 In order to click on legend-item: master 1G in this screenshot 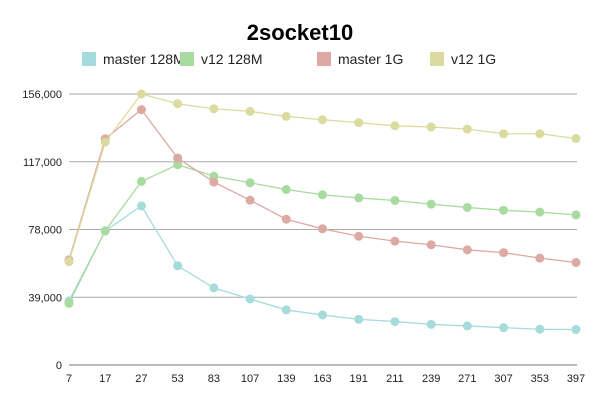, I will do `click(360, 59)`.